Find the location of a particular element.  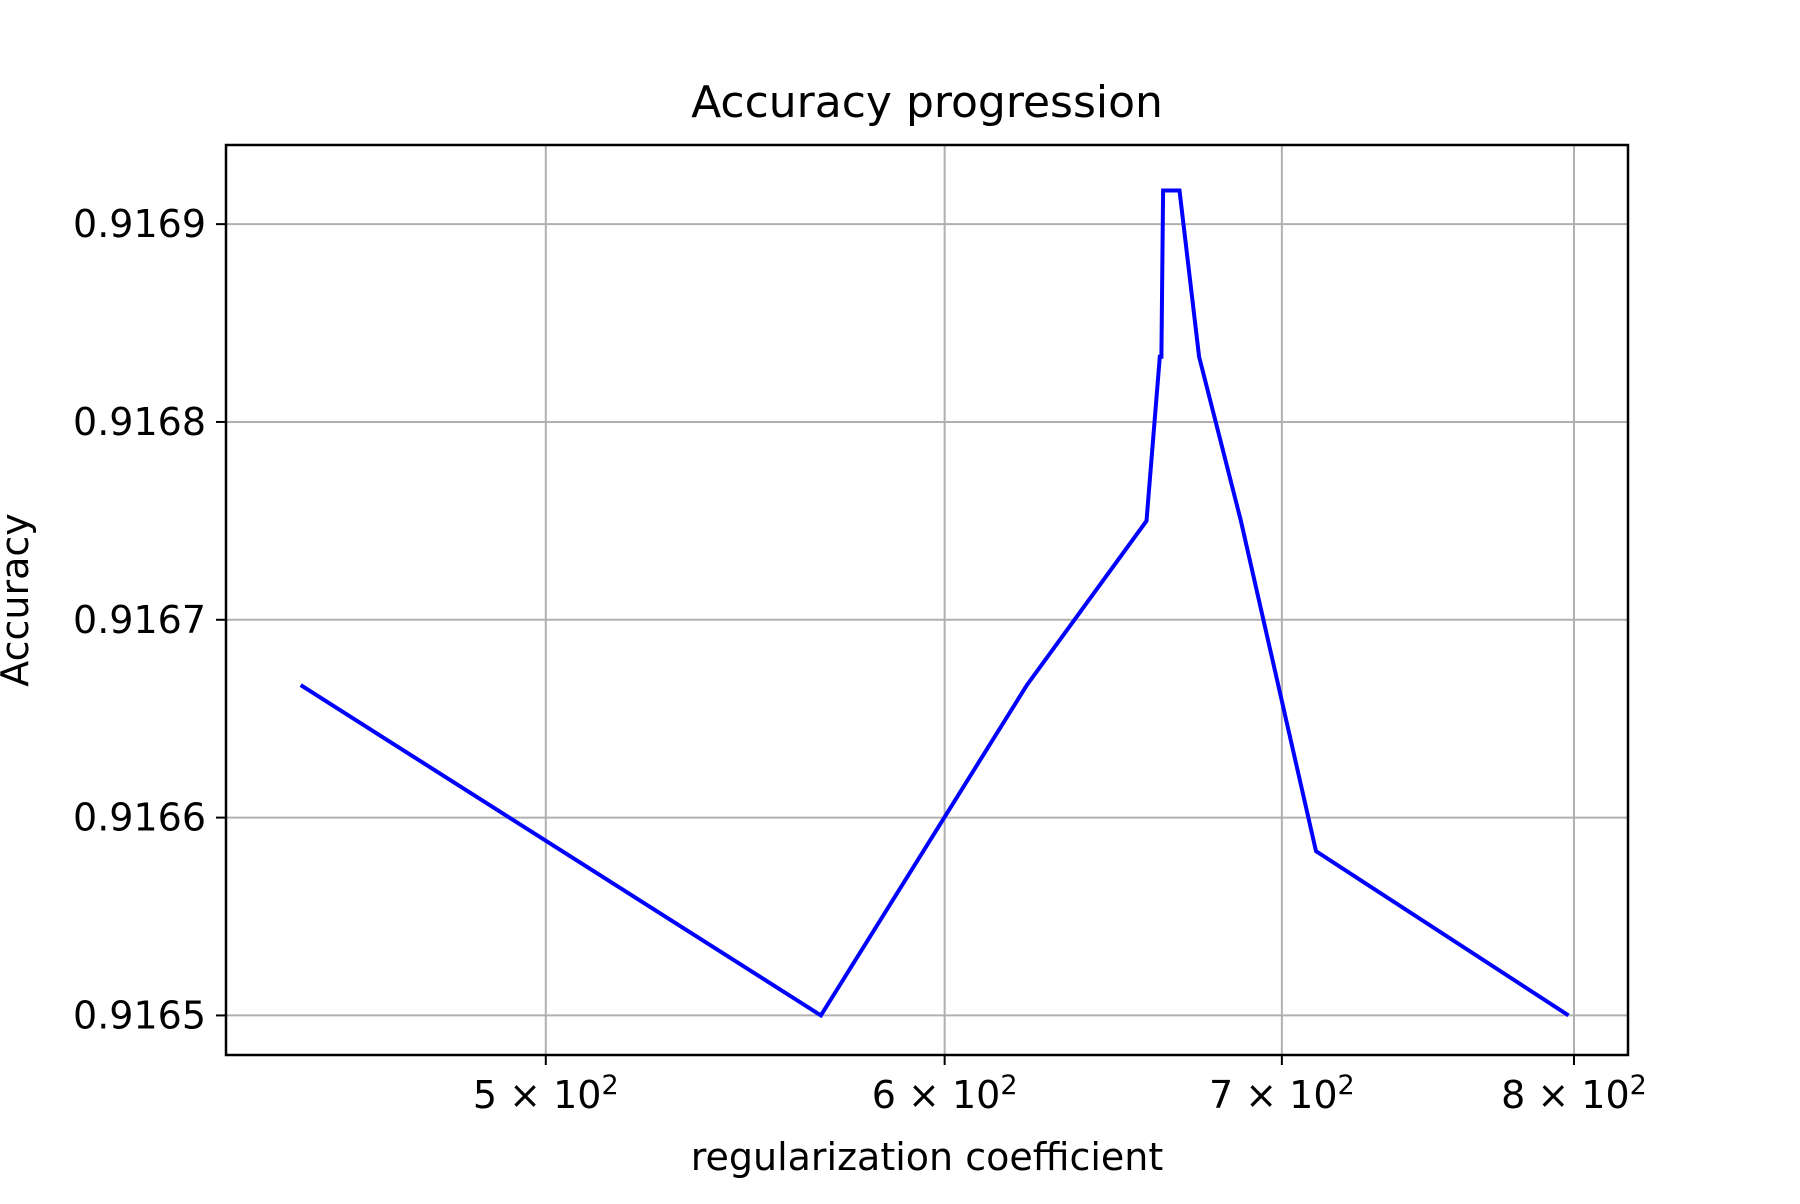

y-tick-label-2: 0.9167 is located at coordinates (139, 620).